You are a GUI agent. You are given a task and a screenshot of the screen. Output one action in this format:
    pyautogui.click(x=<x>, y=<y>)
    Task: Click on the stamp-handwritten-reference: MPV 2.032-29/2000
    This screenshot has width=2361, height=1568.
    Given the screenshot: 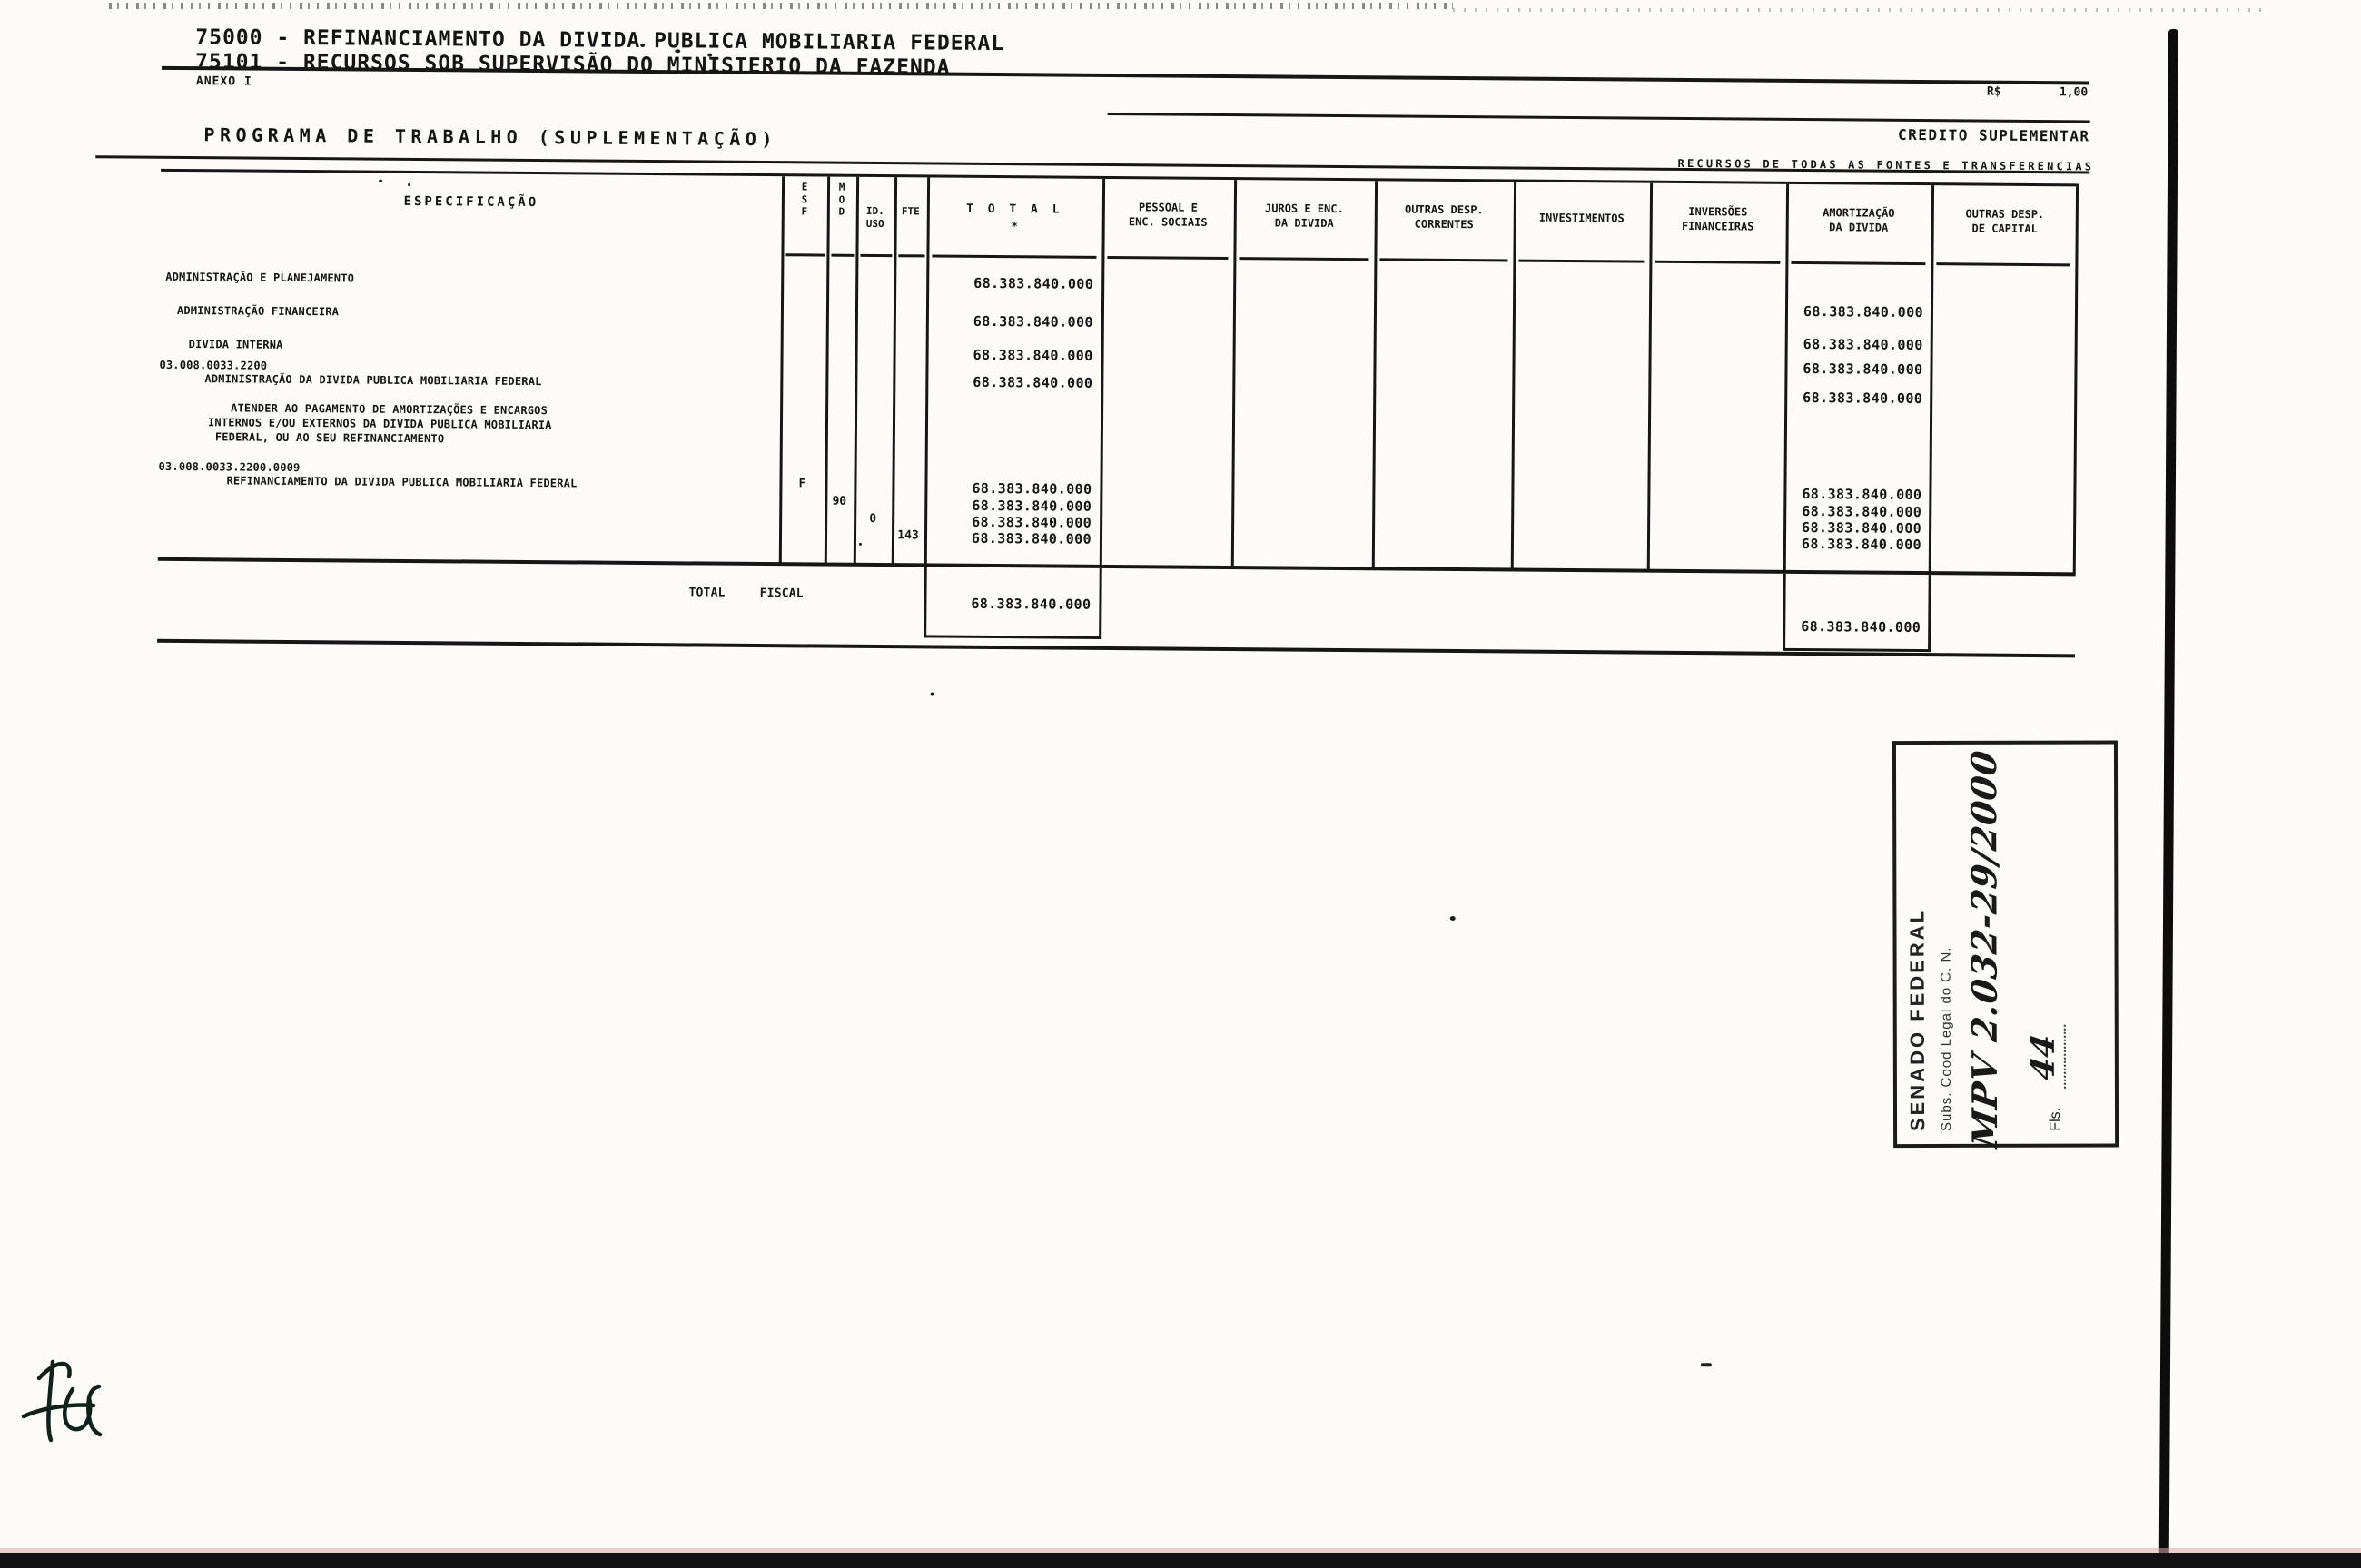 What is the action you would take?
    pyautogui.click(x=1984, y=949)
    